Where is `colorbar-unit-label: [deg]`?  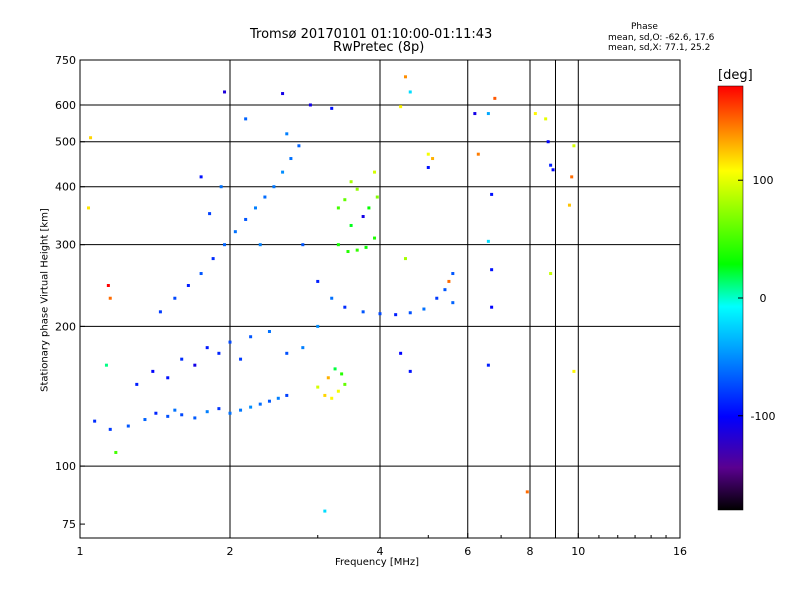
colorbar-unit-label: [deg] is located at coordinates (735, 75).